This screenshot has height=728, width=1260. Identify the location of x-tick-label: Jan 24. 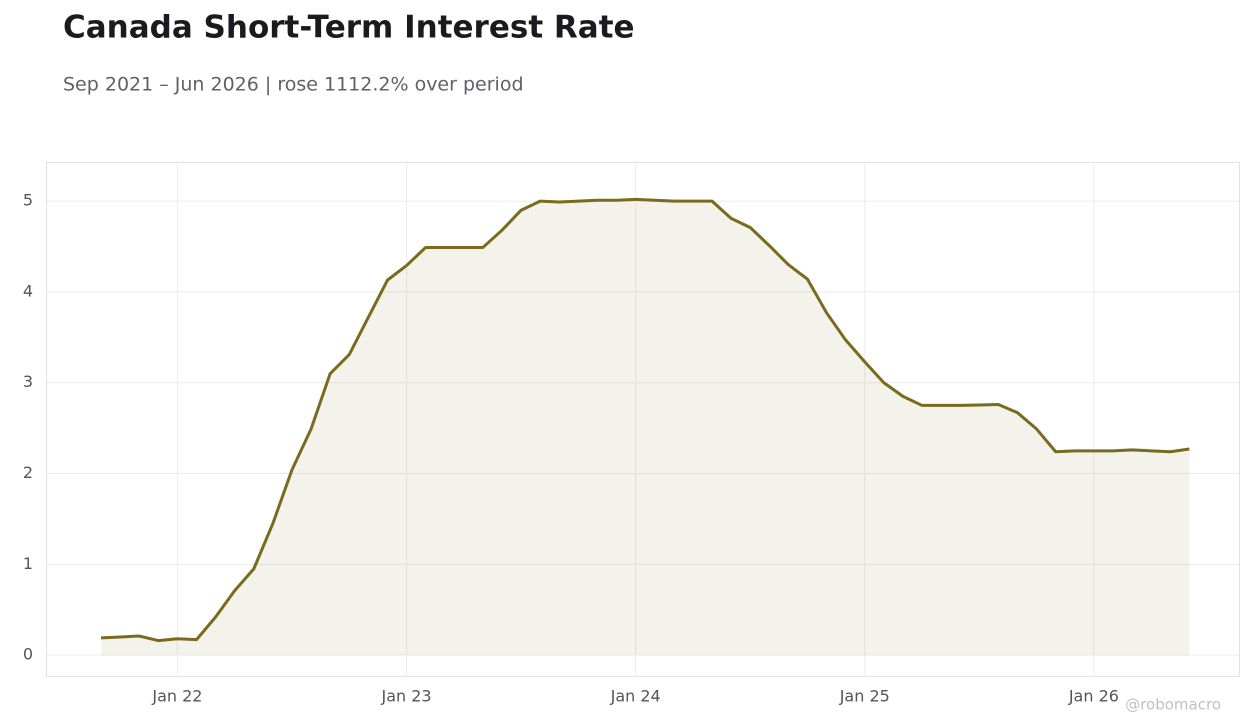
(635, 696).